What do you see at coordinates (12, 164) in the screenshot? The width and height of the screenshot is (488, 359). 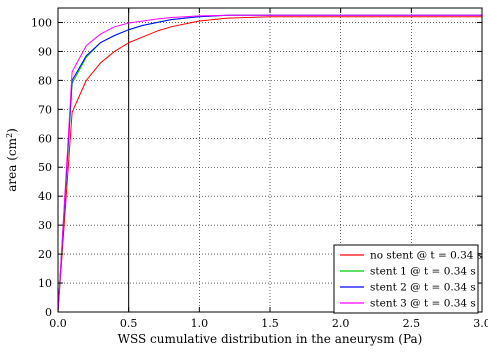 I see `y-axis-title-main: area (cm` at bounding box center [12, 164].